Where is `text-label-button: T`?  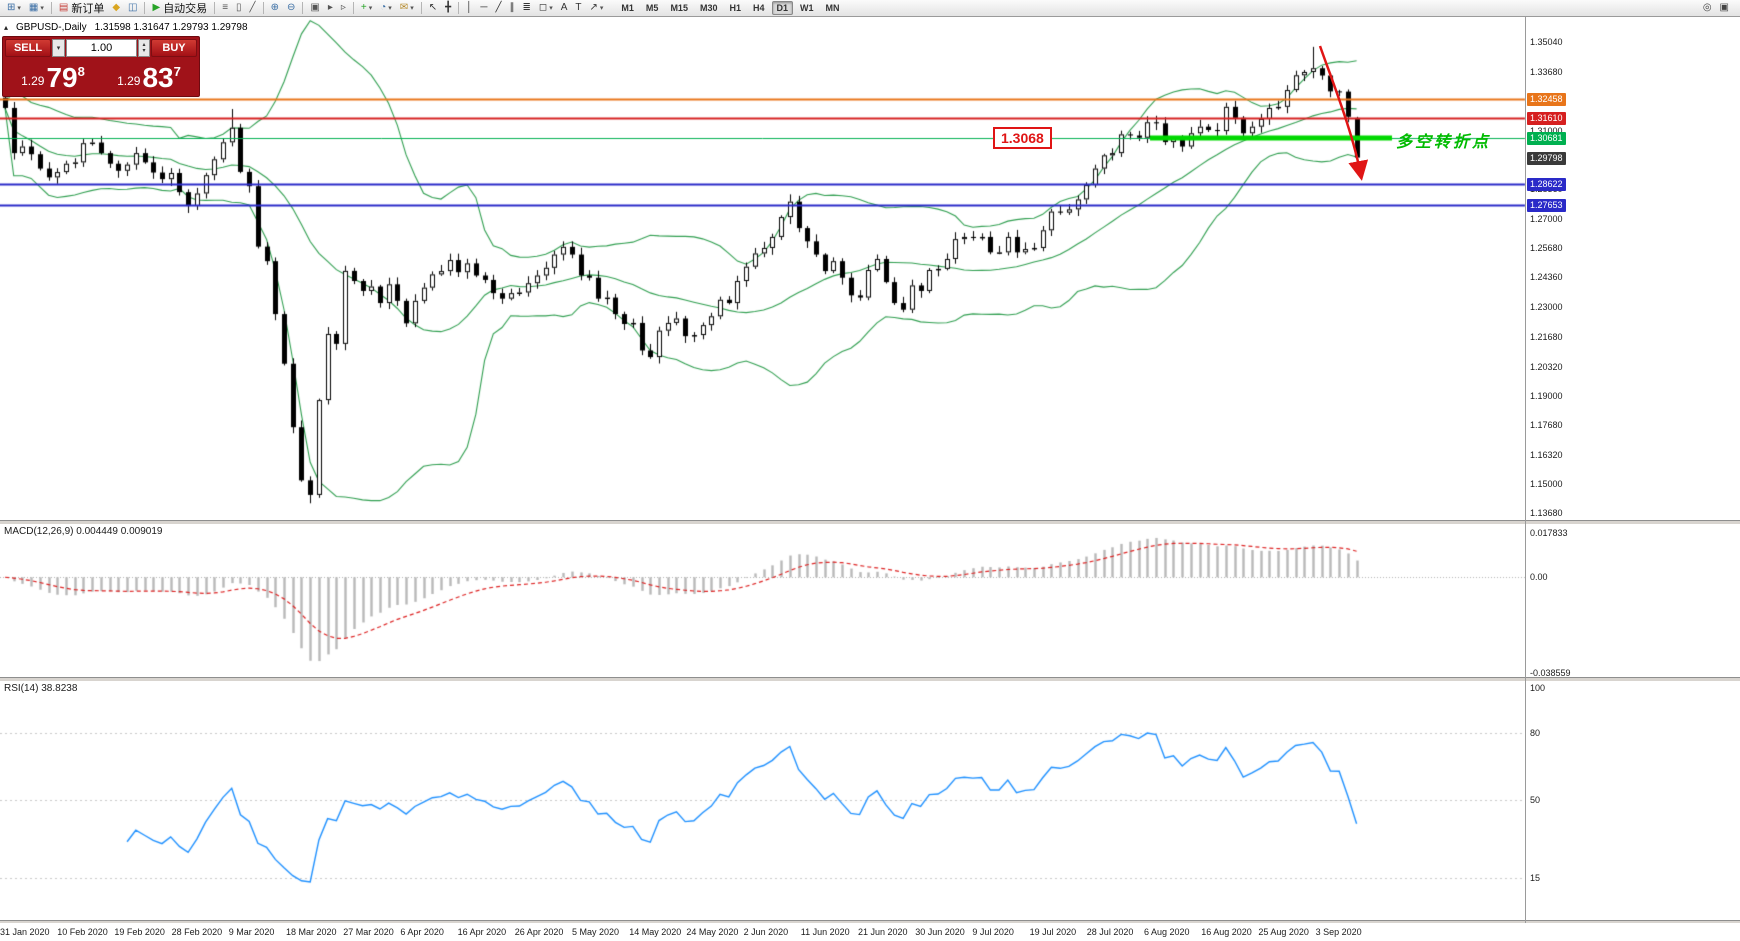 text-label-button: T is located at coordinates (578, 8).